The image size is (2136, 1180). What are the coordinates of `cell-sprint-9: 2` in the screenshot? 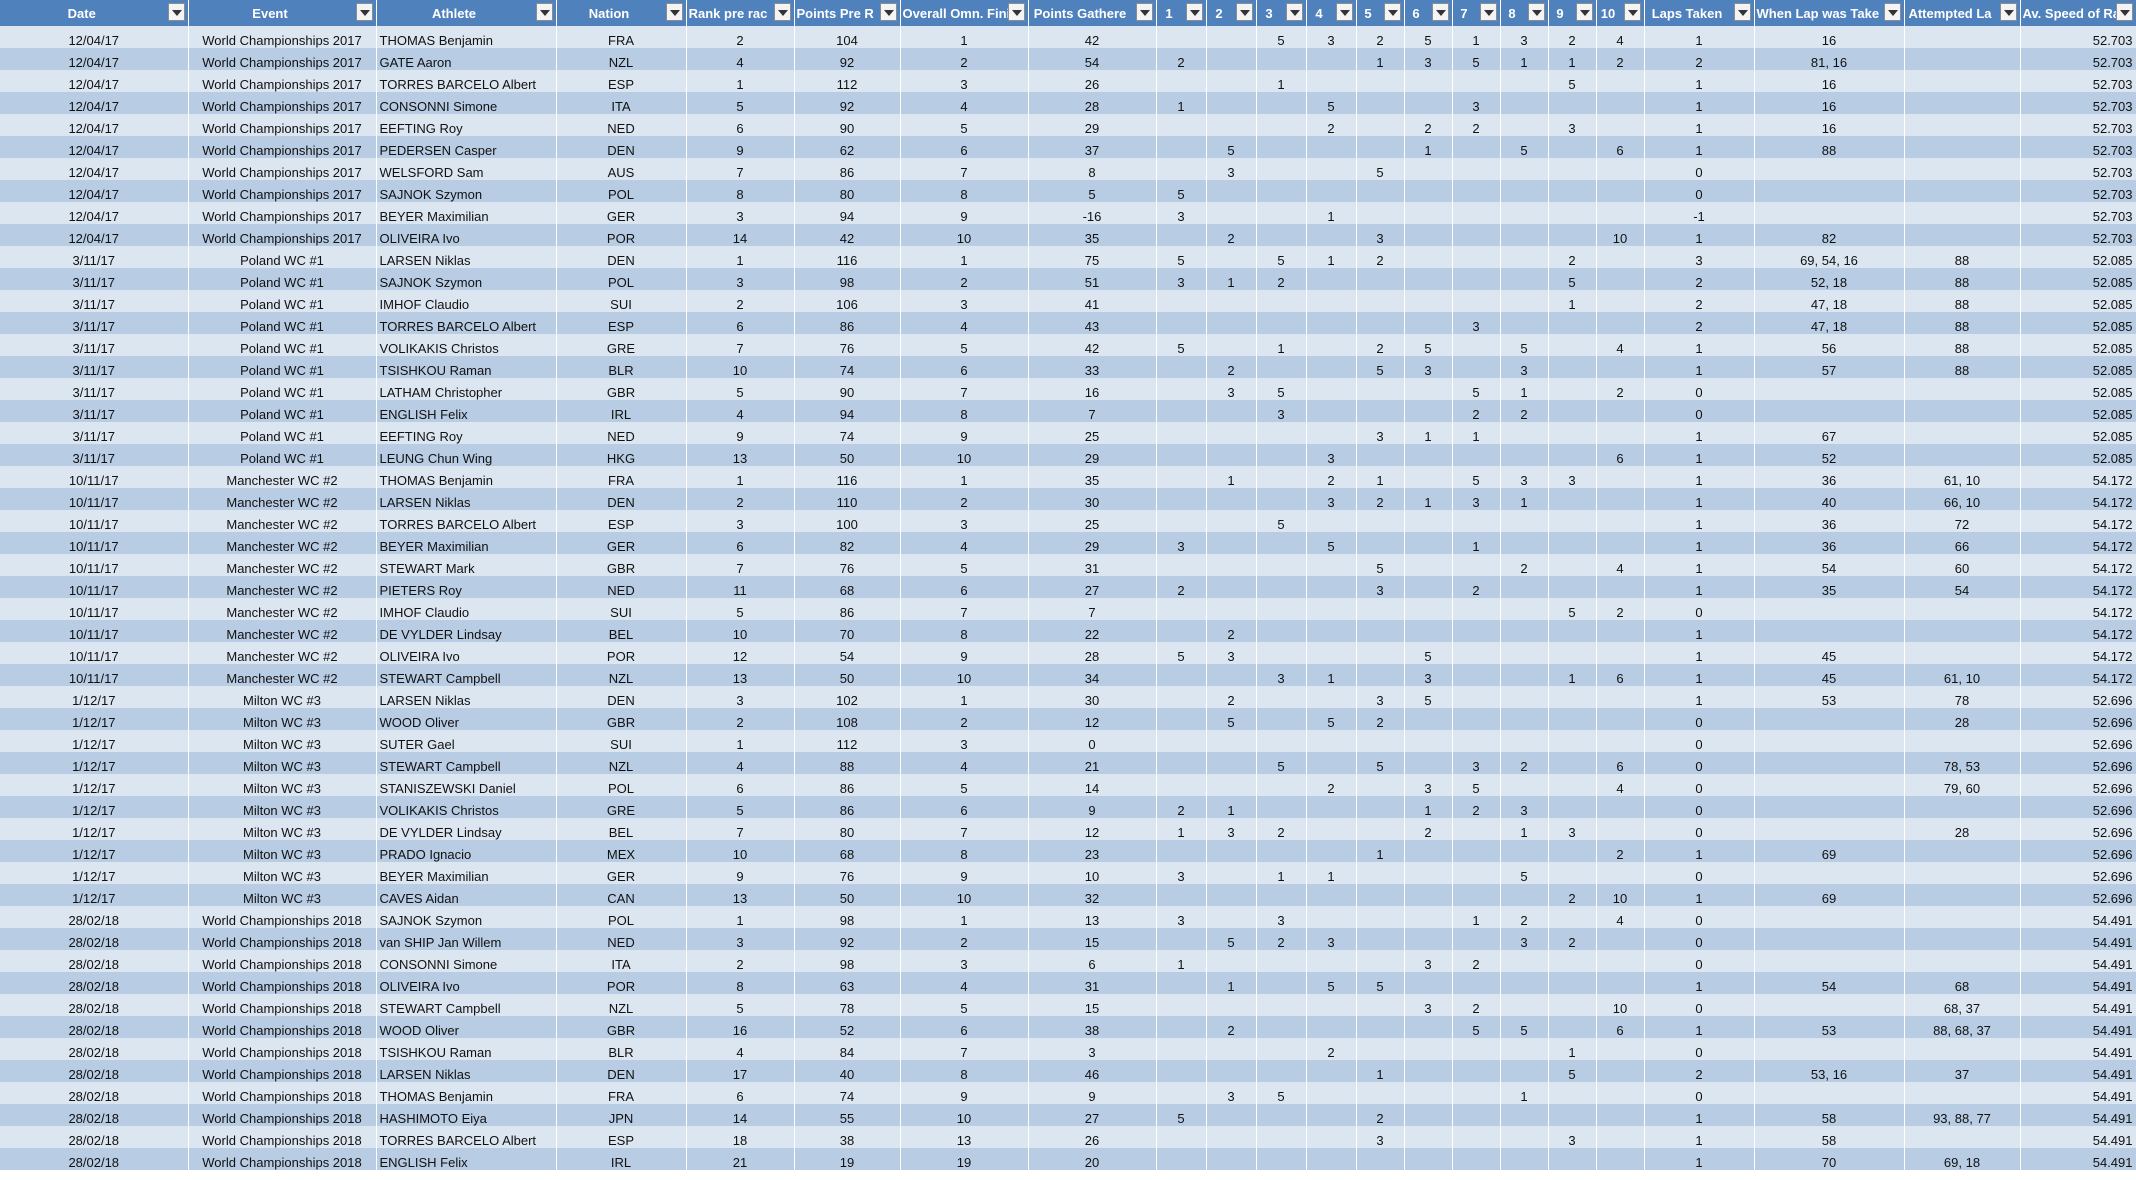 It's located at (1572, 939).